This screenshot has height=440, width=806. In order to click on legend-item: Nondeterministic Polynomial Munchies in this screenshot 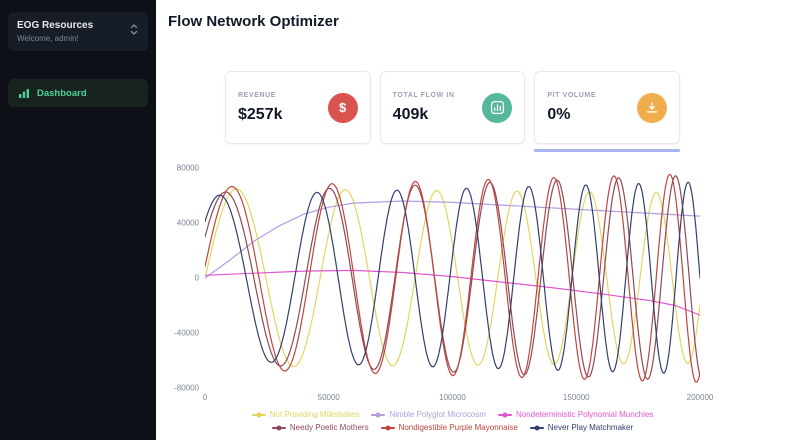, I will do `click(575, 414)`.